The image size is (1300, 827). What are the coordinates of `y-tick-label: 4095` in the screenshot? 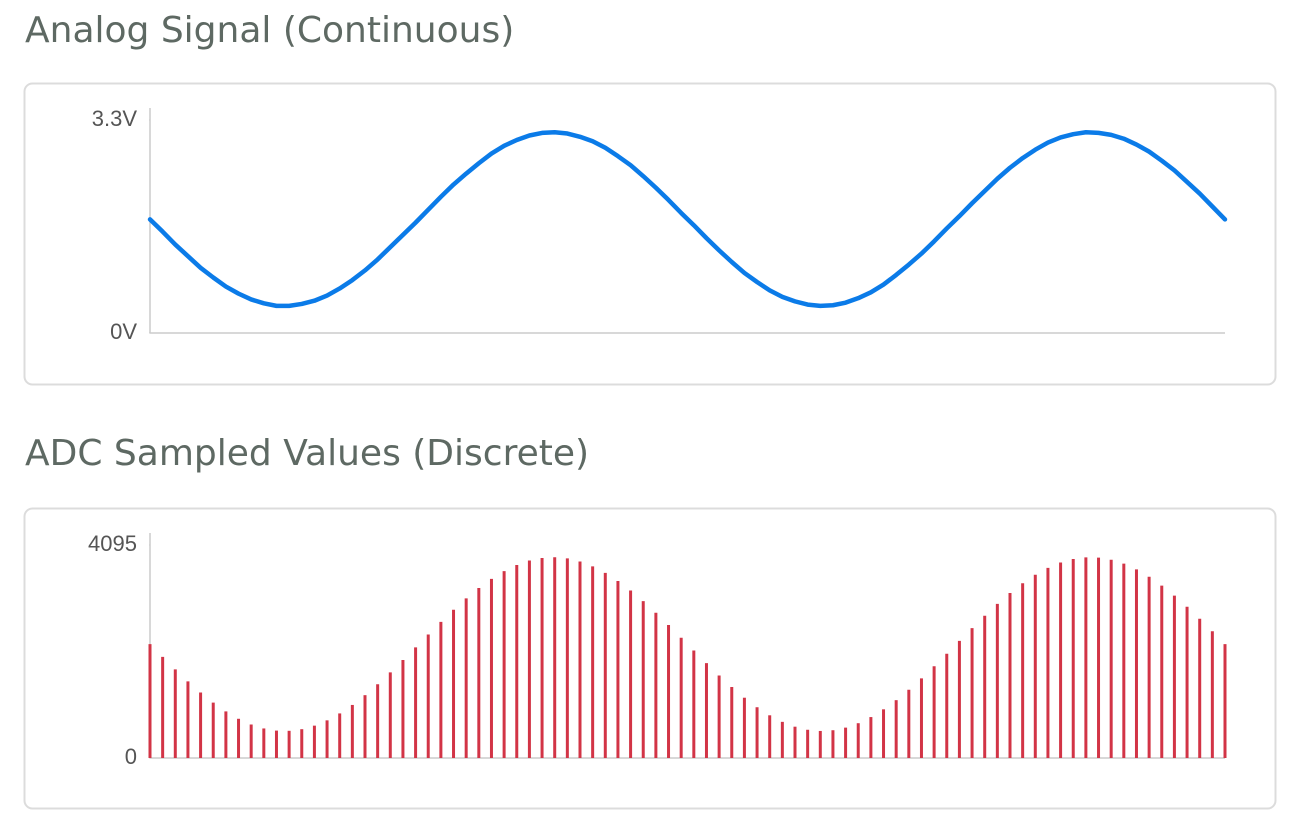 It's located at (112, 543).